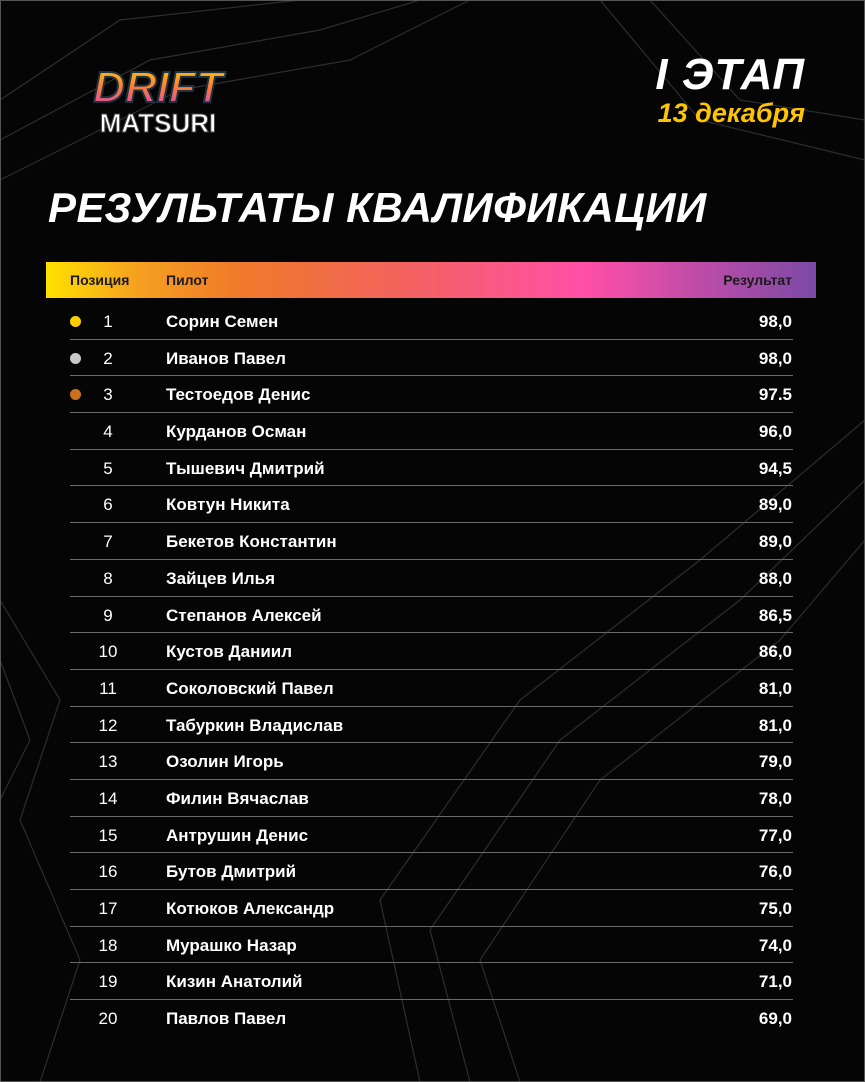 Image resolution: width=865 pixels, height=1082 pixels. What do you see at coordinates (187, 280) in the screenshot?
I see `header-pilot: Пилот` at bounding box center [187, 280].